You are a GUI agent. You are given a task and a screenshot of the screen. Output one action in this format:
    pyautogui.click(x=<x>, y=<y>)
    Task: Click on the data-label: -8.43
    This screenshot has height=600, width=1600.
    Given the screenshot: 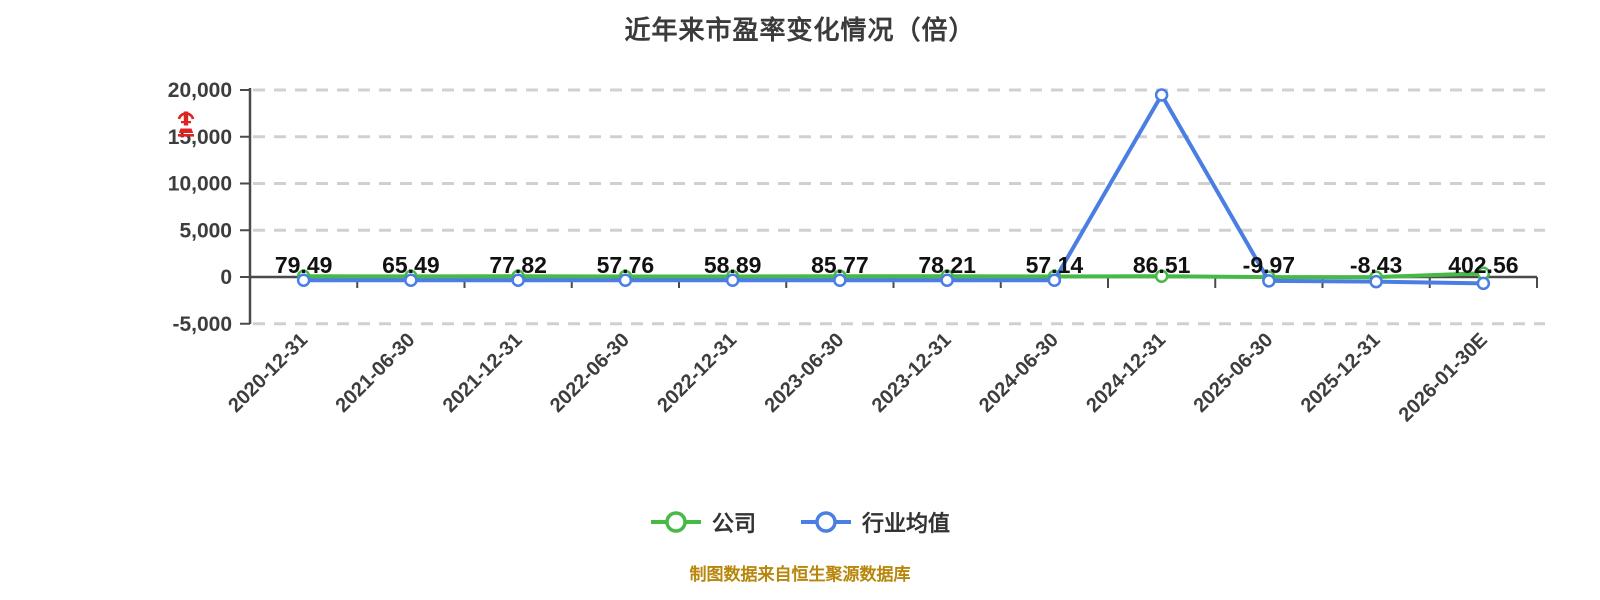 What is the action you would take?
    pyautogui.click(x=1376, y=265)
    